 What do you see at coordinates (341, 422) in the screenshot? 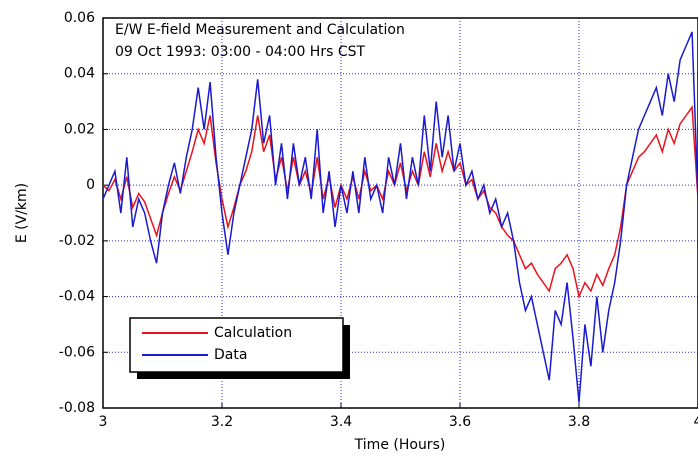
I see `x-tick-label: 3.4` at bounding box center [341, 422].